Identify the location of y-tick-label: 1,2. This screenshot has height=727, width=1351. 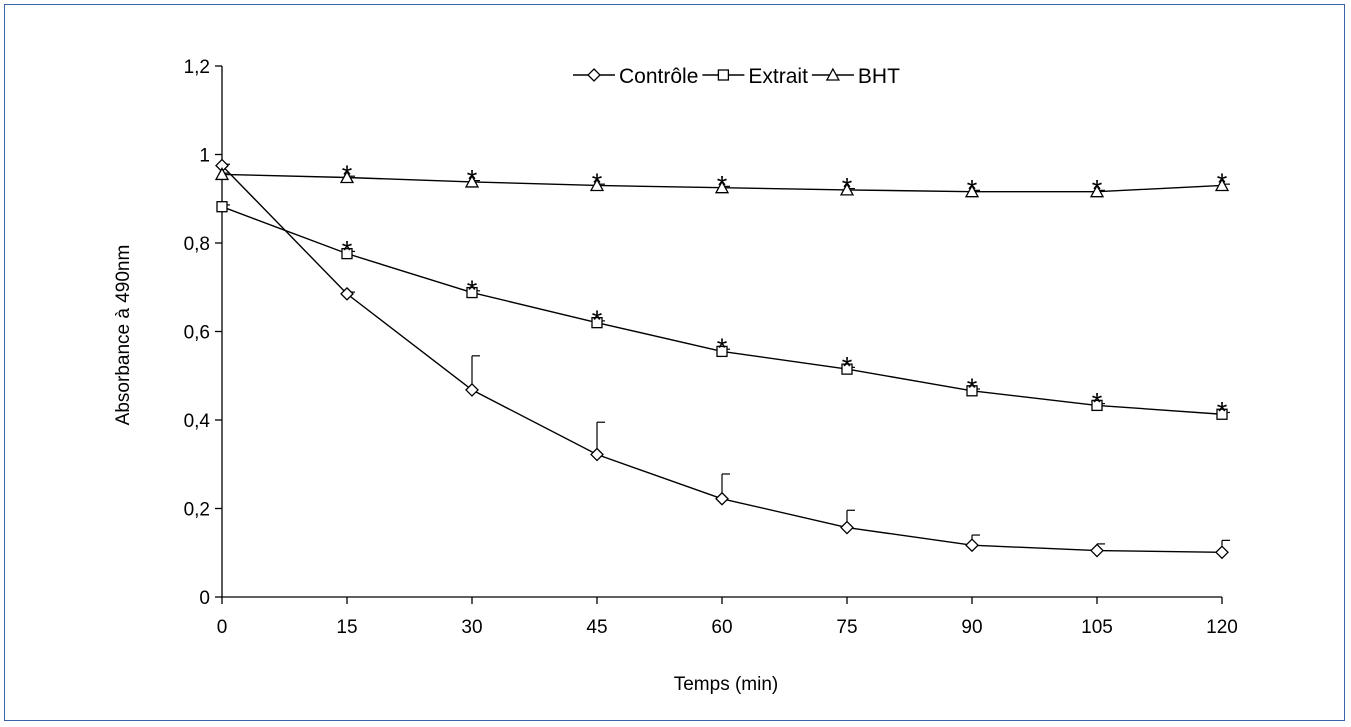
(197, 67).